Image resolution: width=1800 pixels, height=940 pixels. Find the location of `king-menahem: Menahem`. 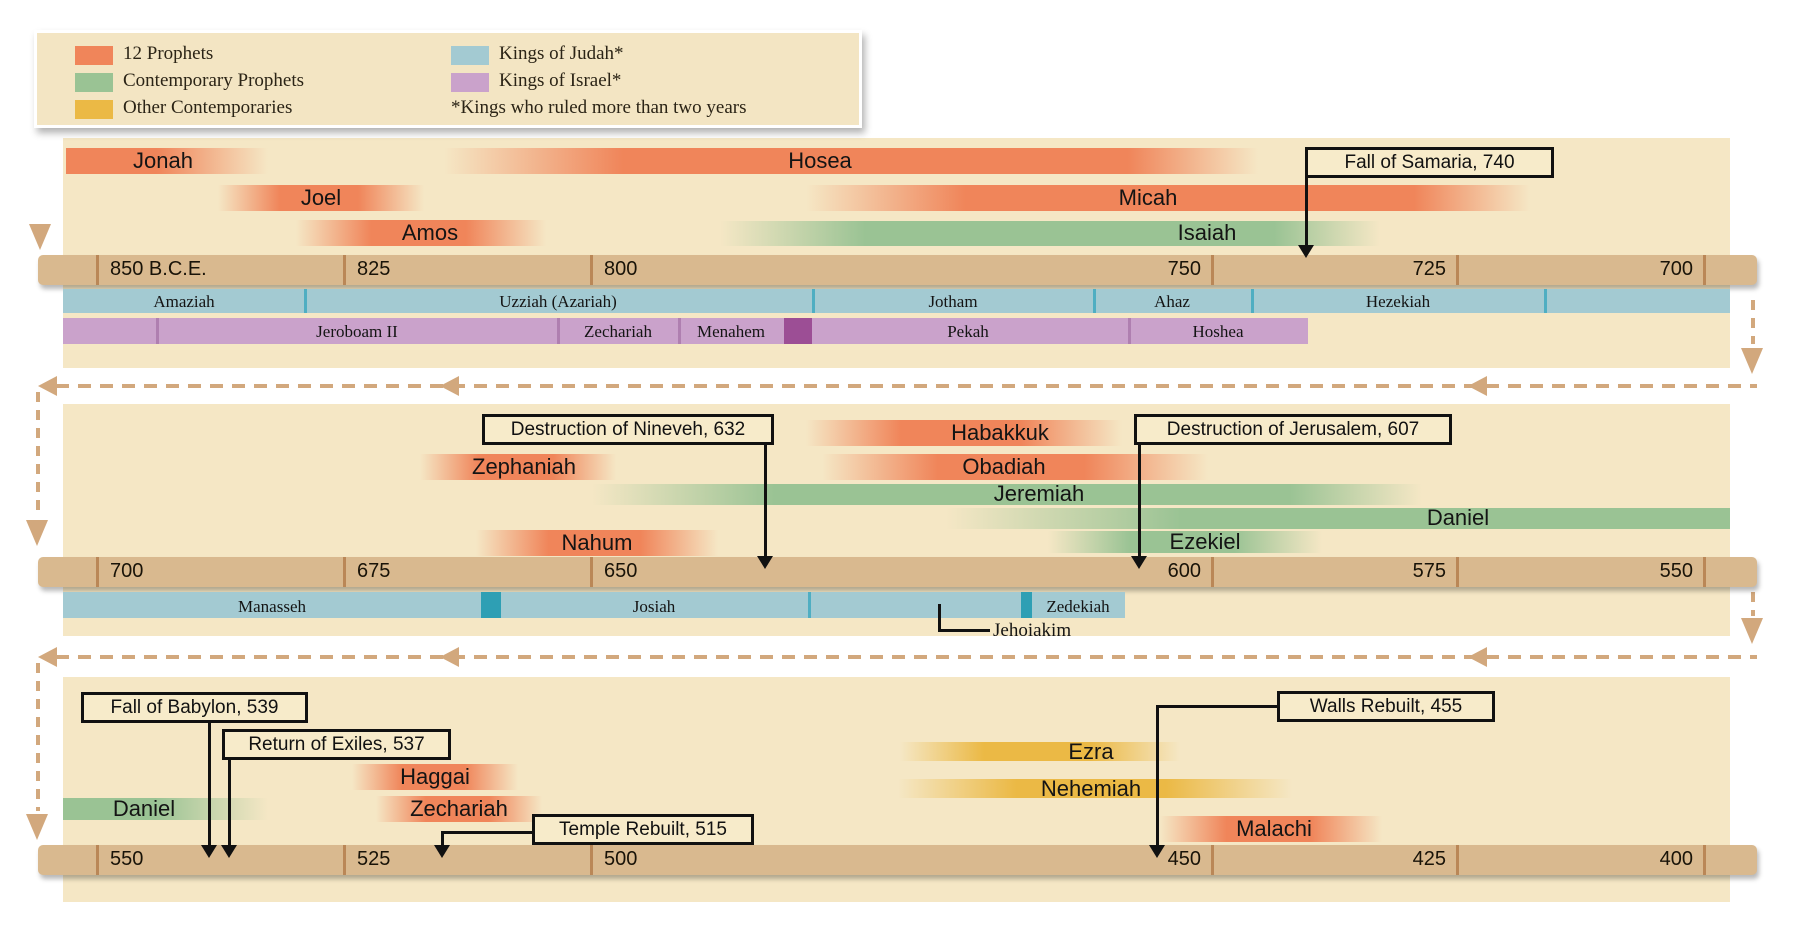

king-menahem: Menahem is located at coordinates (731, 331).